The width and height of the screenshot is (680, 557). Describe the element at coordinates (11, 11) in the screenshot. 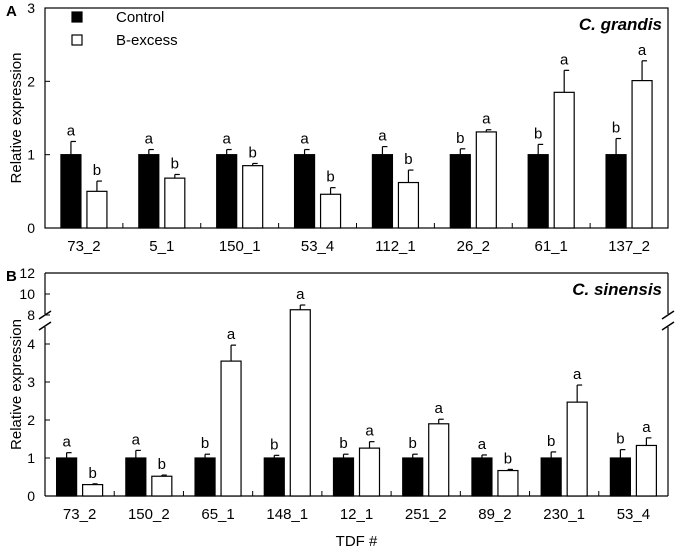

I see `panel-label: A` at that location.